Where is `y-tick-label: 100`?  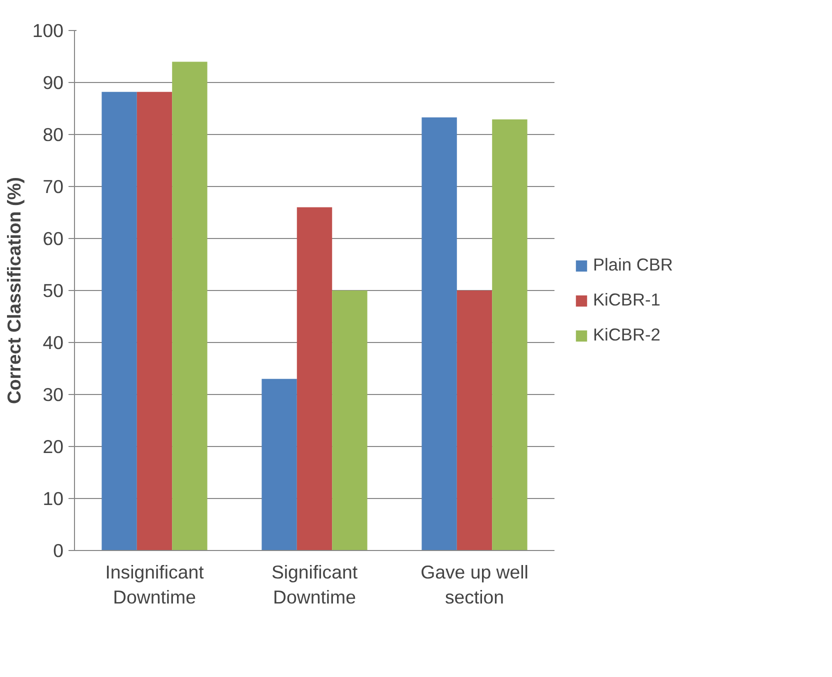 y-tick-label: 100 is located at coordinates (48, 30).